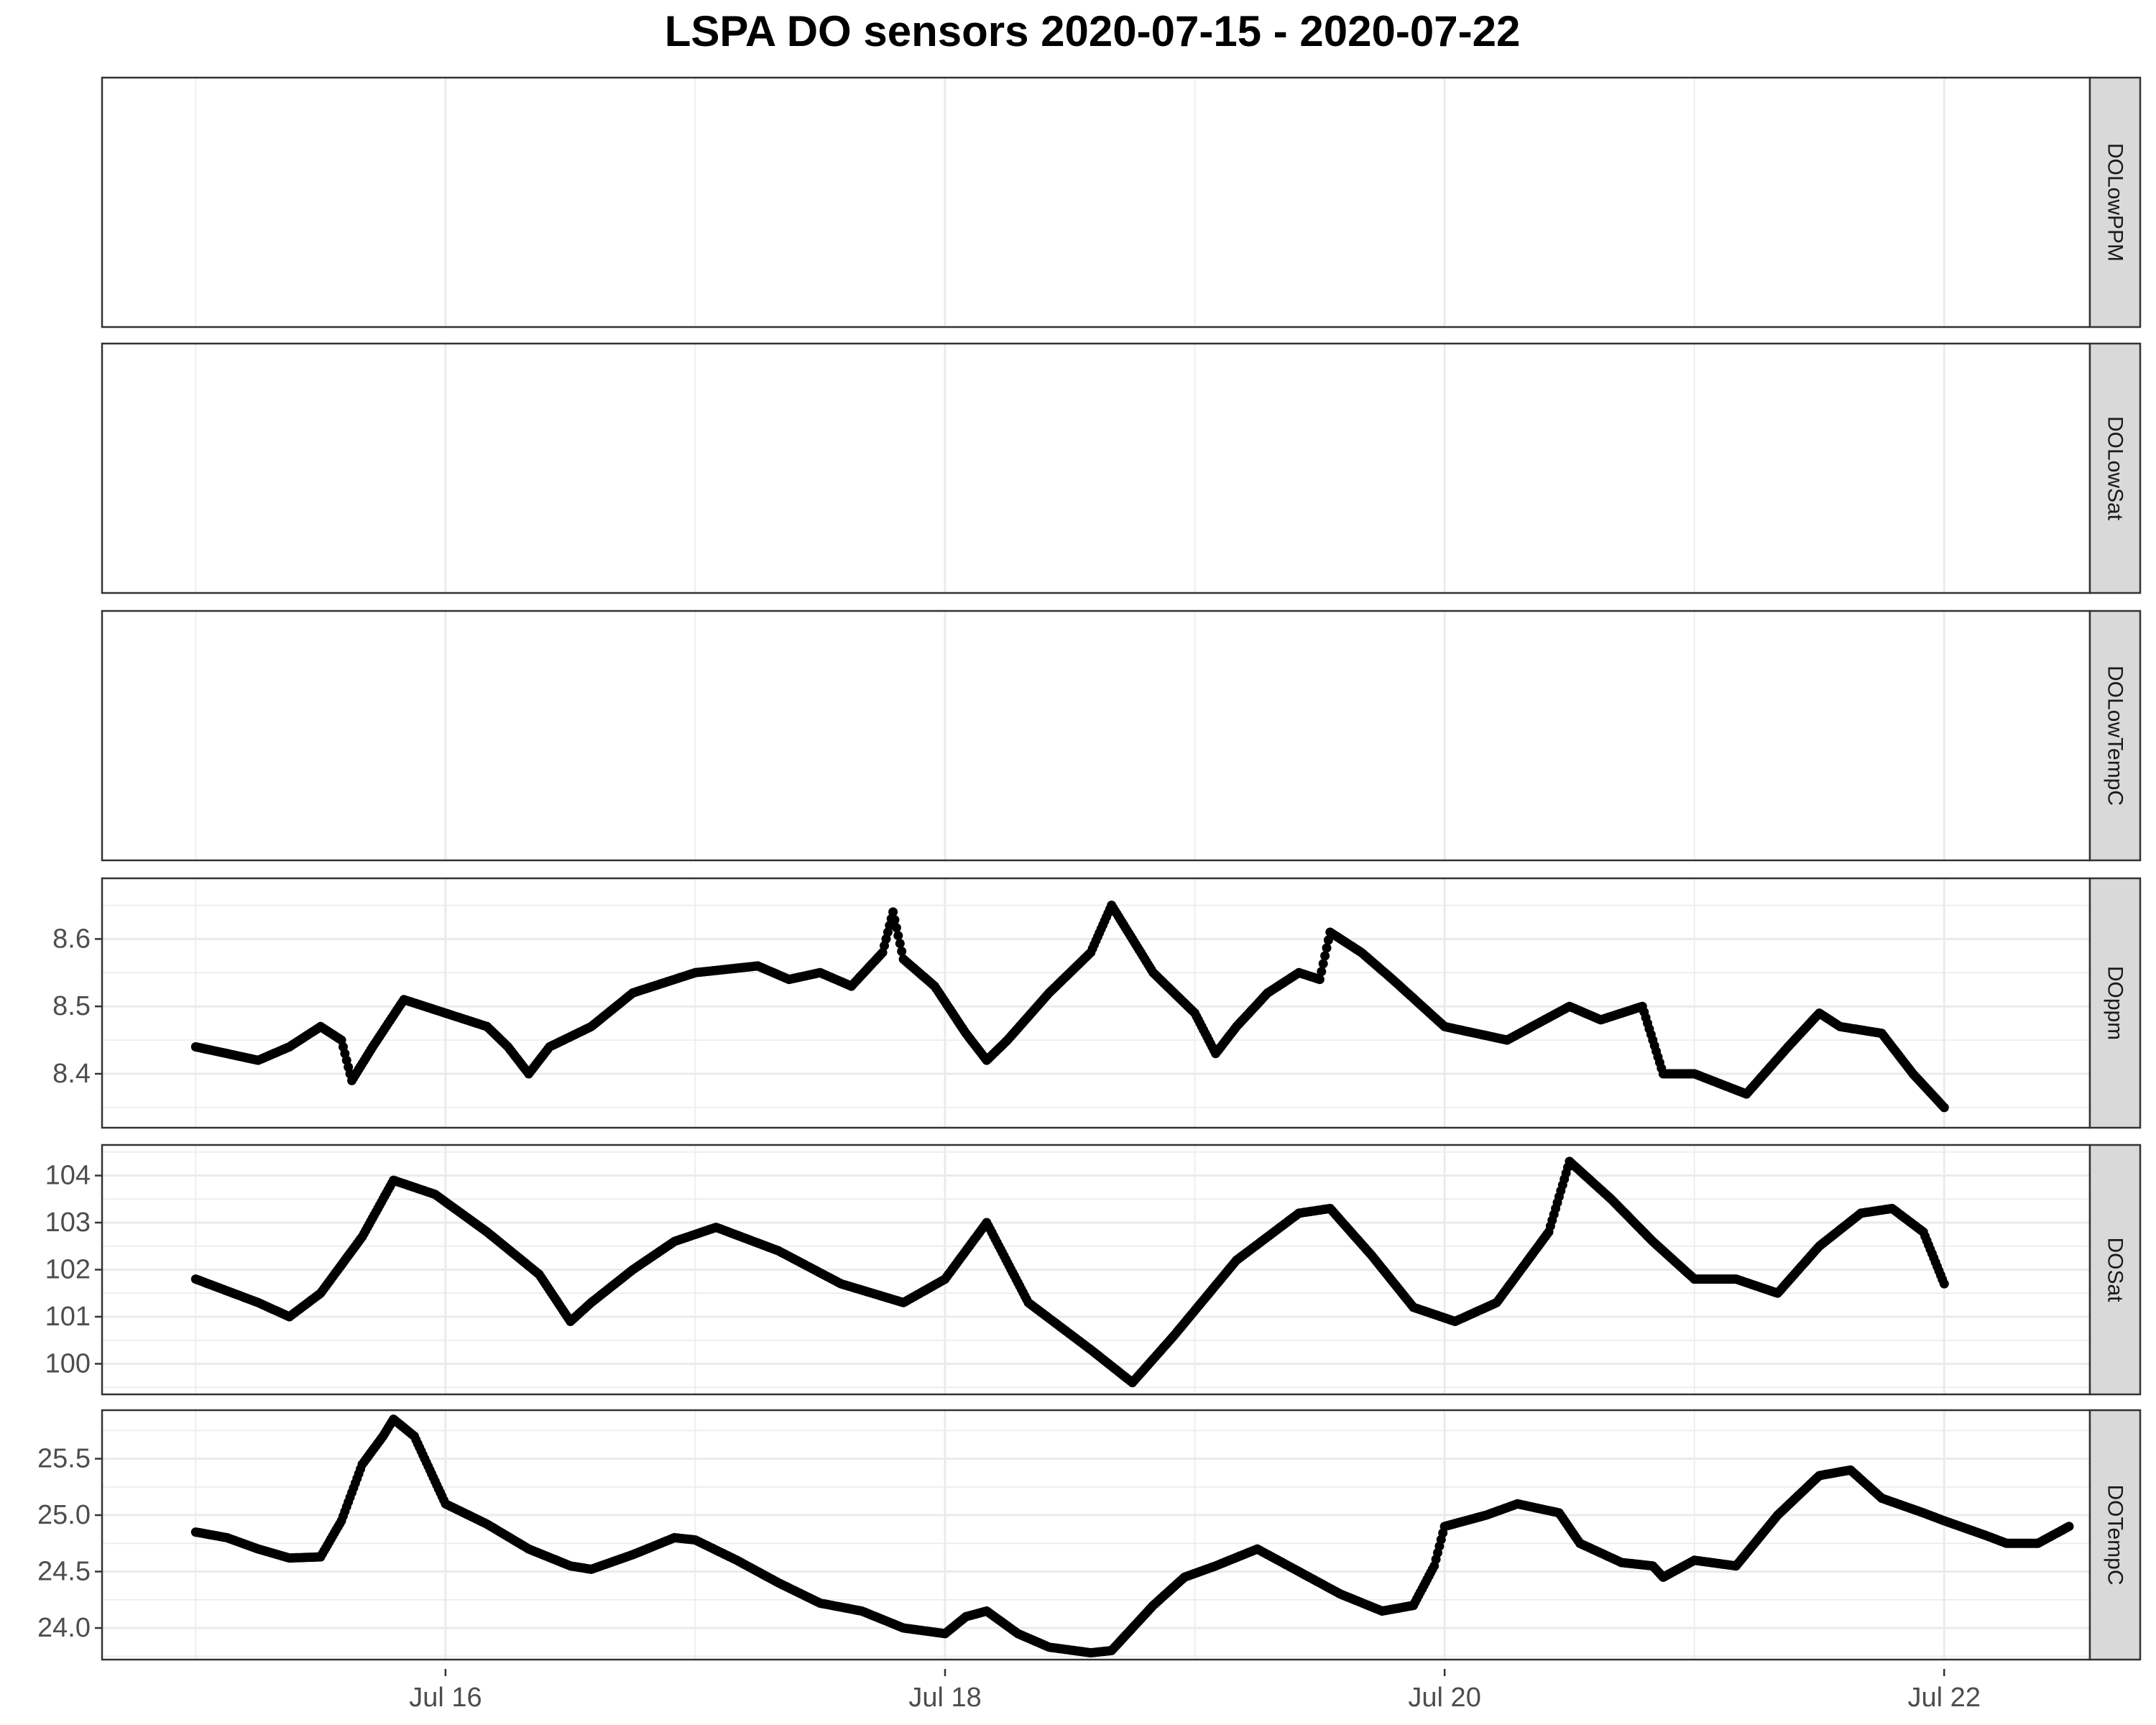 The image size is (2156, 1725). What do you see at coordinates (64, 1515) in the screenshot?
I see `y-tick-label: 25.0` at bounding box center [64, 1515].